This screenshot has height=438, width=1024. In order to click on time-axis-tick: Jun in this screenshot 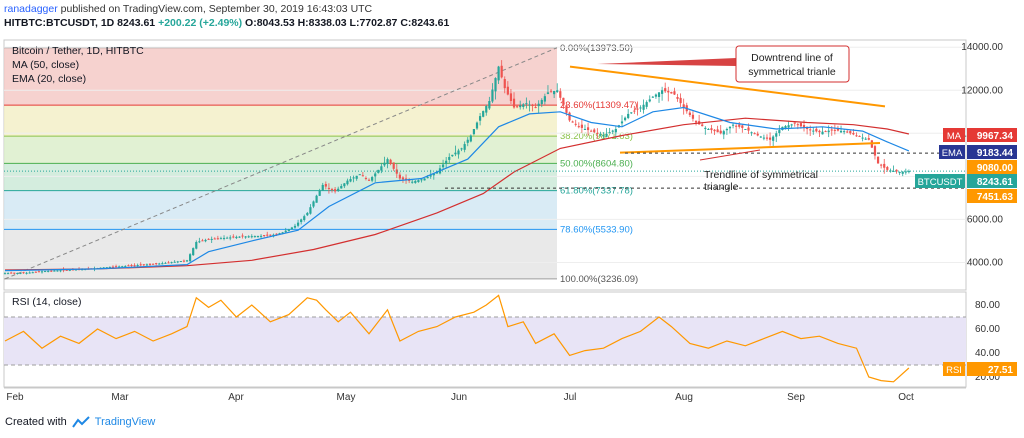, I will do `click(459, 397)`.